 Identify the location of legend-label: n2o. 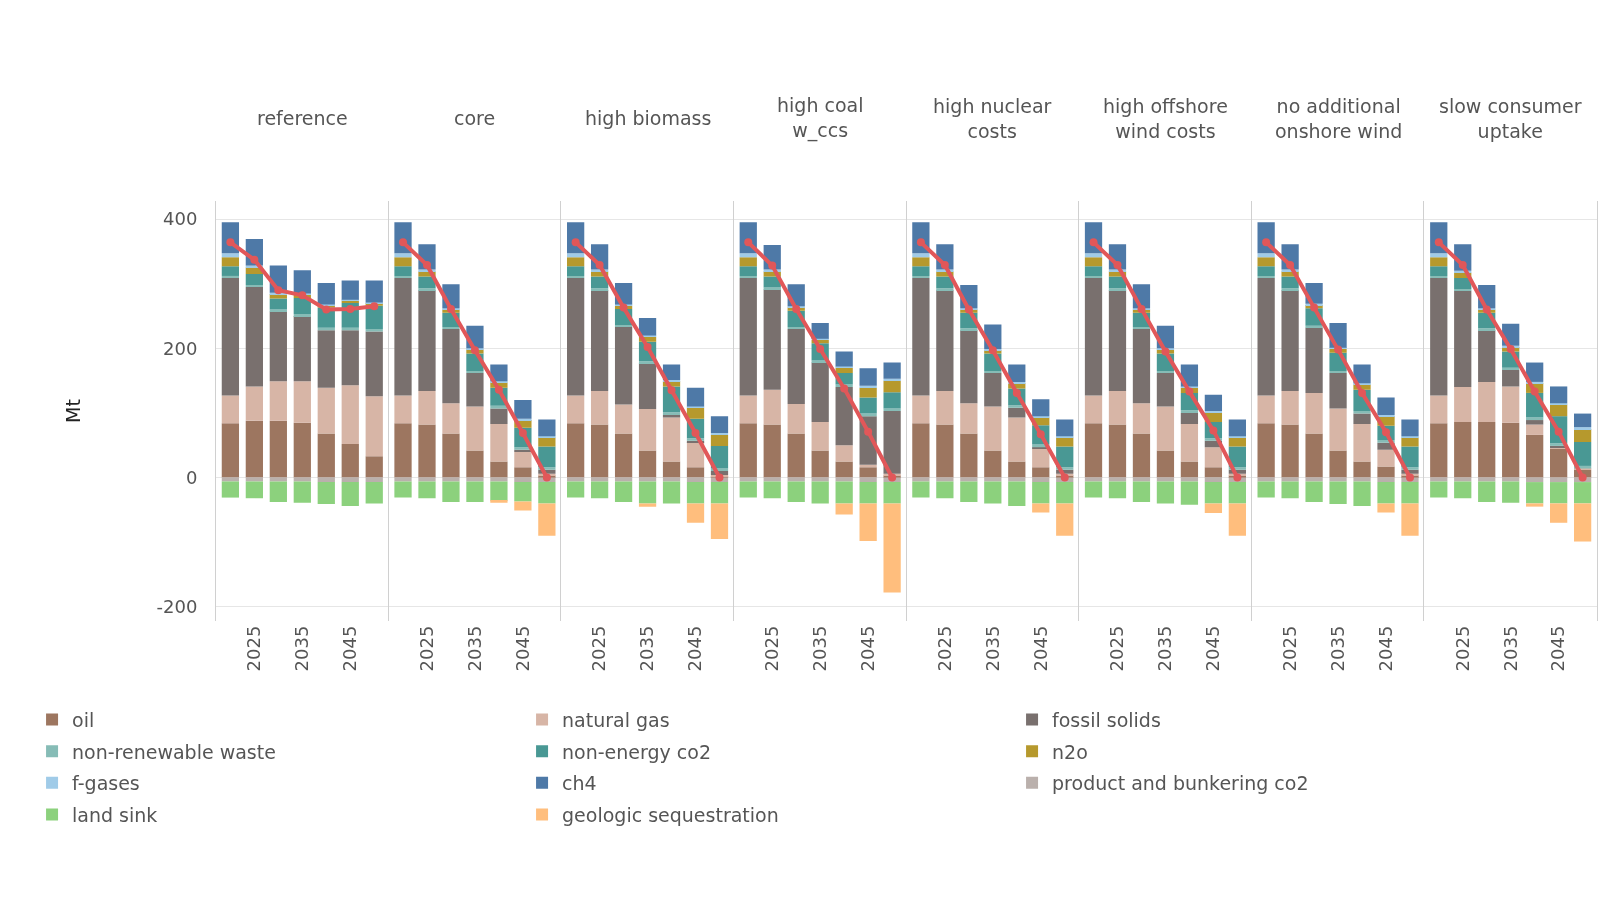
(1070, 751).